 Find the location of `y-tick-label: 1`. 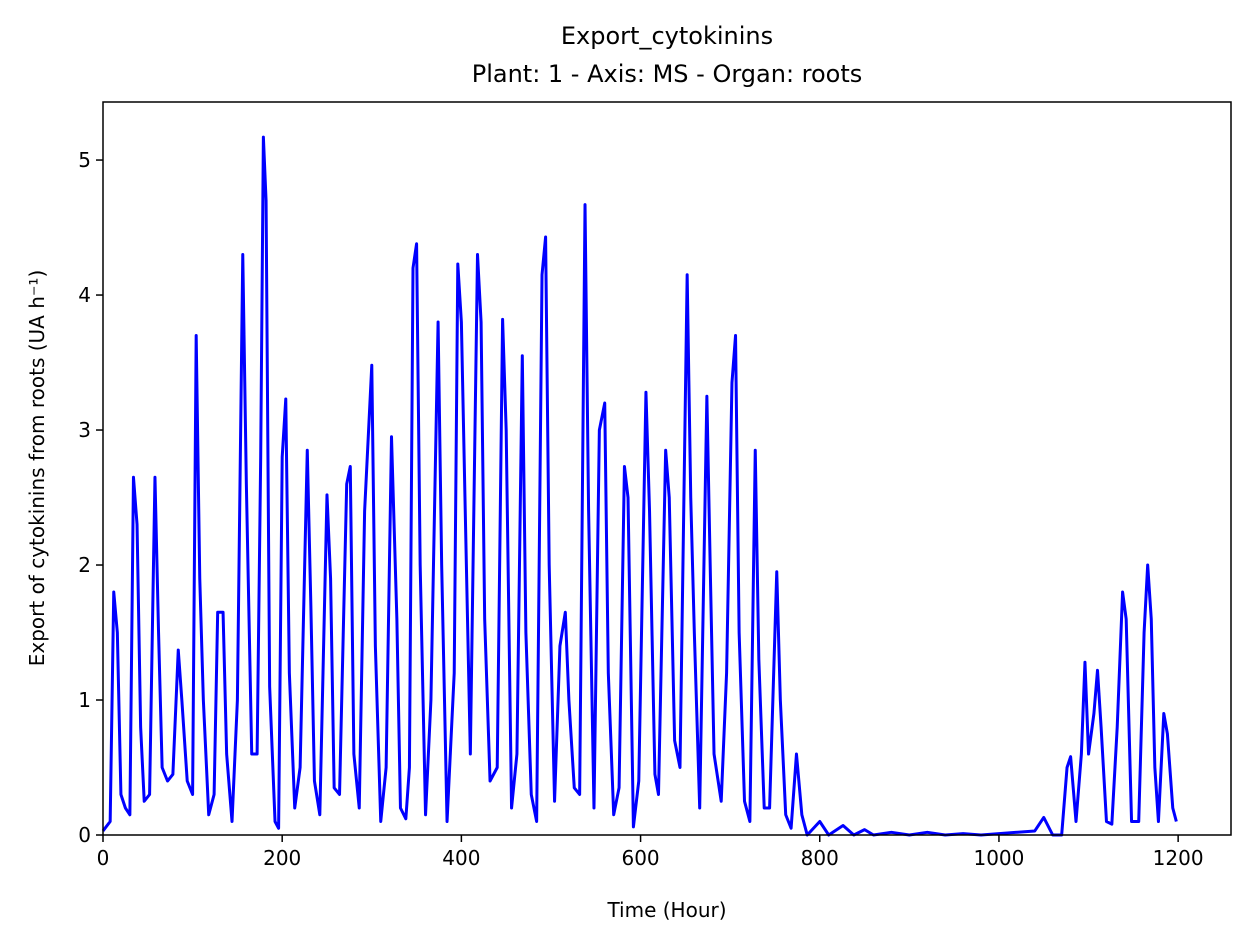

y-tick-label: 1 is located at coordinates (84, 700).